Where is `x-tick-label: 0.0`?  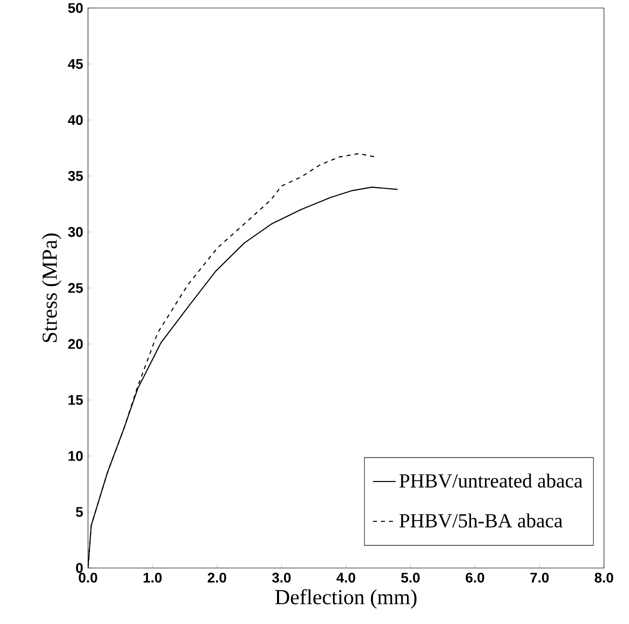 x-tick-label: 0.0 is located at coordinates (88, 577).